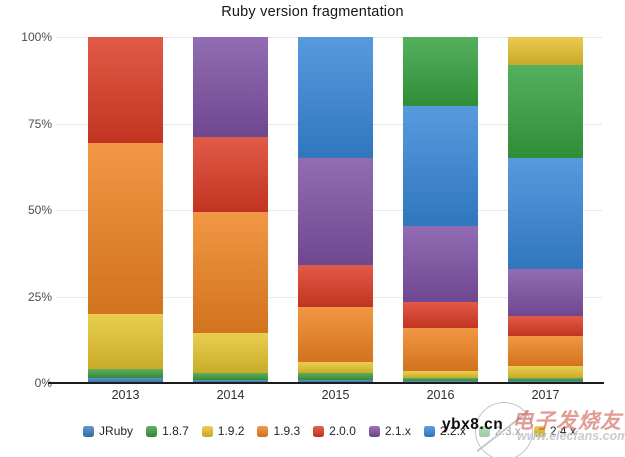 The image size is (625, 457). I want to click on legend-label-2.0.0: 2.0.0, so click(342, 431).